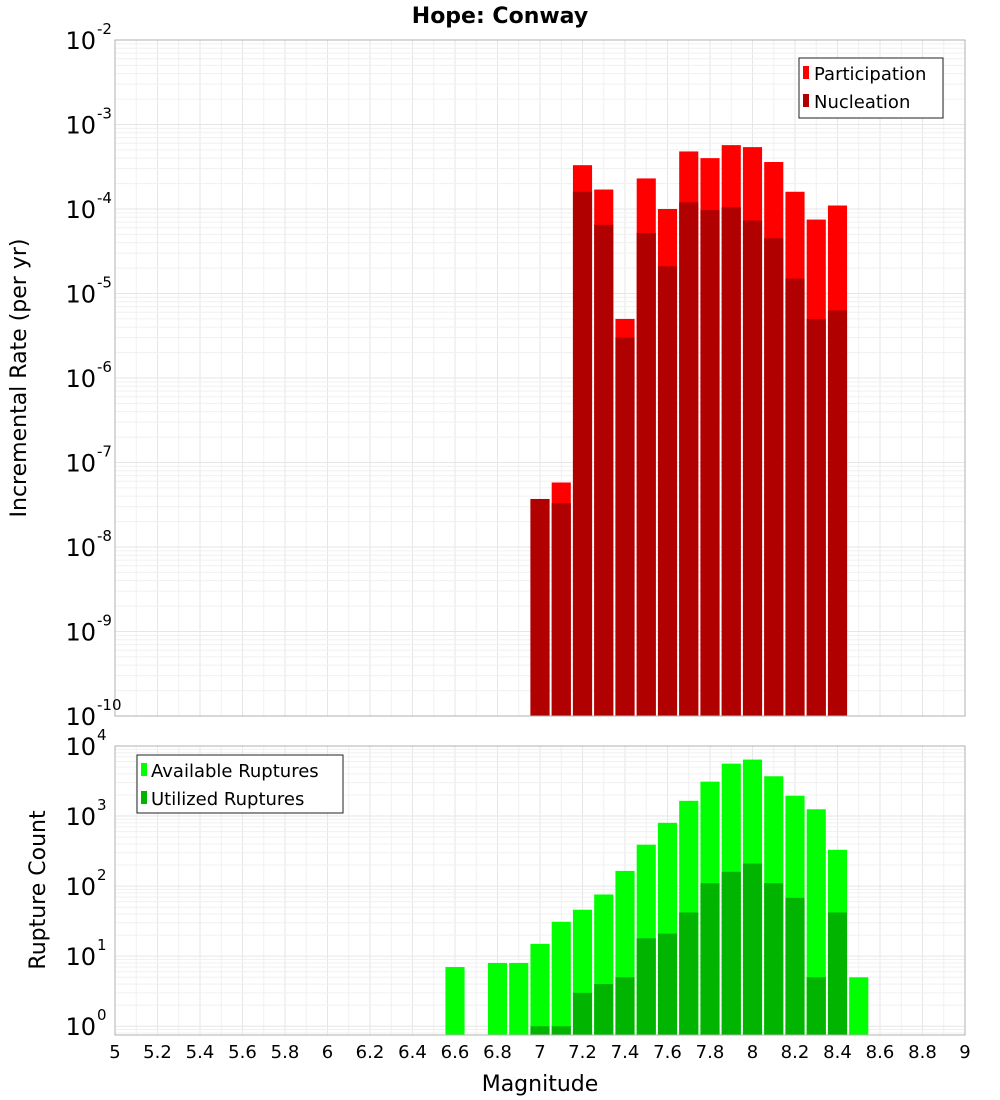 The height and width of the screenshot is (1100, 1000). I want to click on legend-label-utilized: Utilized Ruptures, so click(227, 799).